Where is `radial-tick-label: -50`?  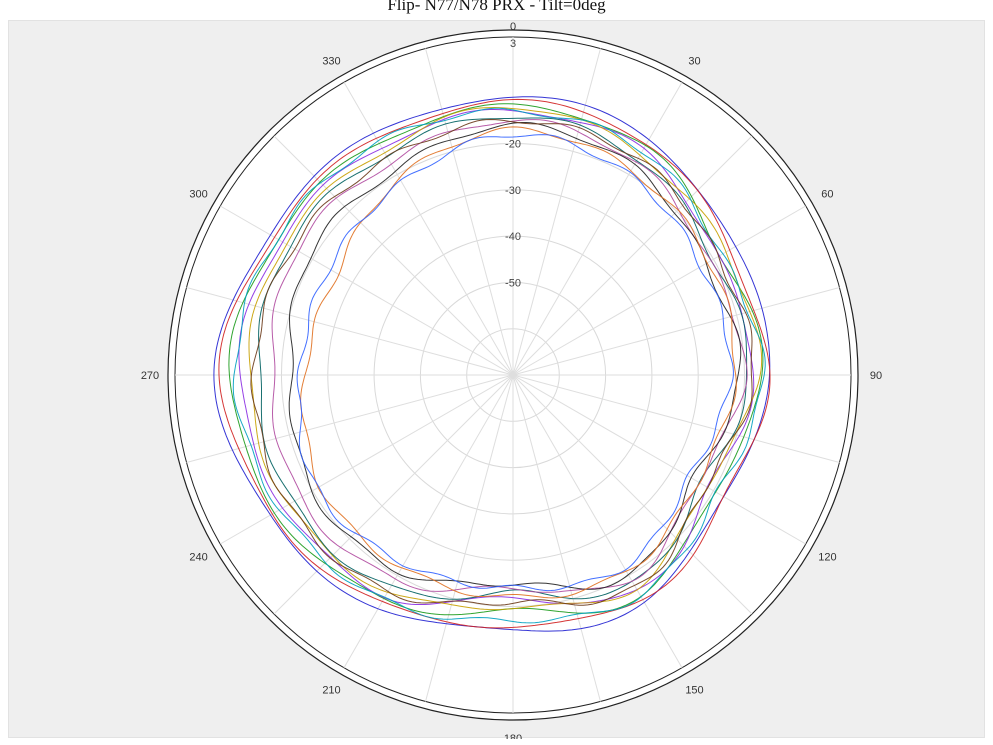
radial-tick-label: -50 is located at coordinates (513, 283).